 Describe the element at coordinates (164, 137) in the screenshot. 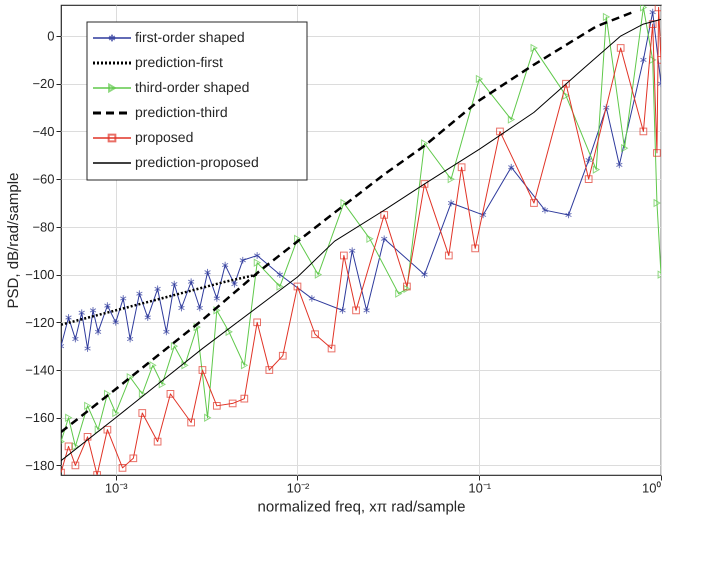

I see `legend-label: proposed` at that location.